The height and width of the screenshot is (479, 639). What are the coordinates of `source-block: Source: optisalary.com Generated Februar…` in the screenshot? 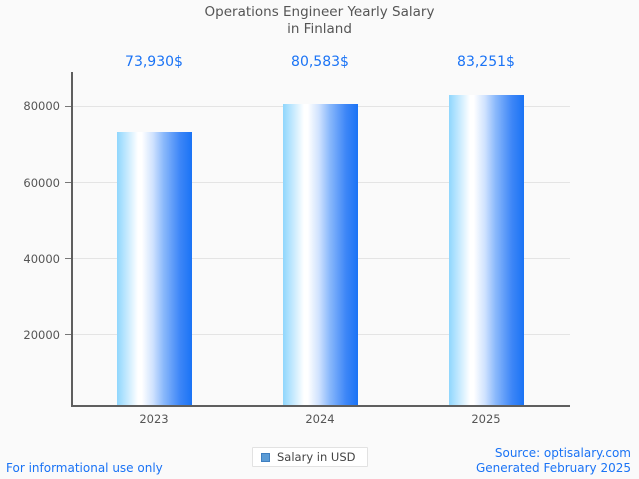 It's located at (553, 461).